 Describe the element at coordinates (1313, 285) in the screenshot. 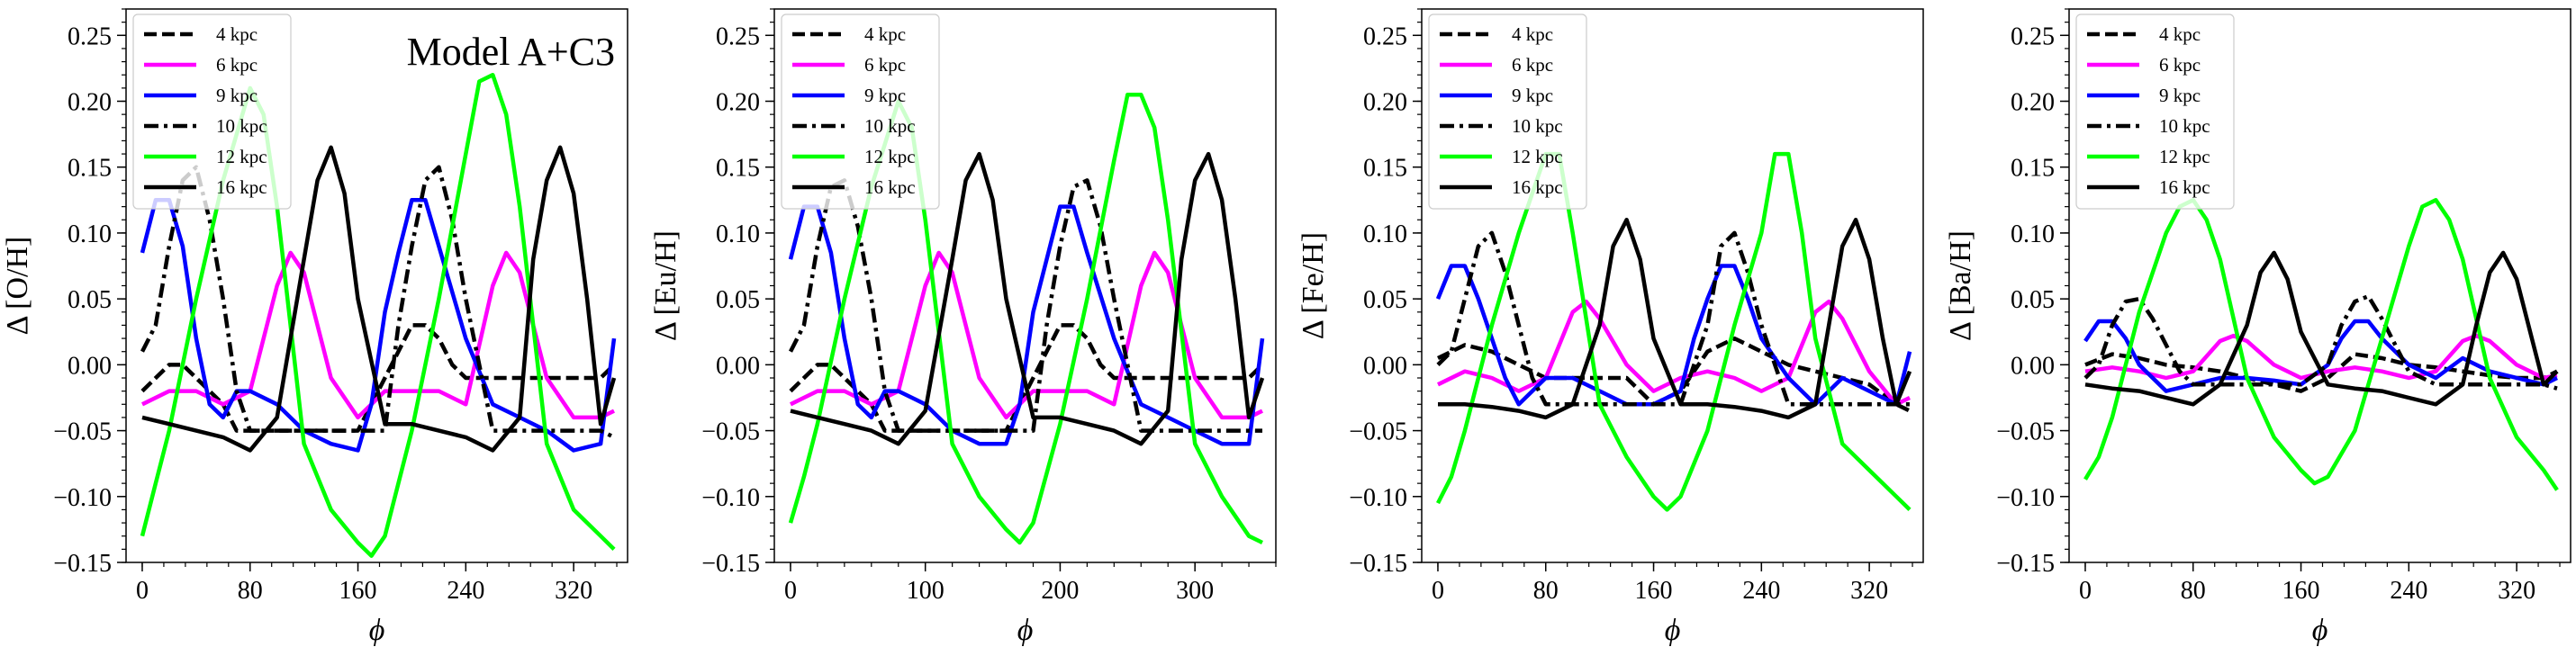

I see `y-axis-label: Δ [Fe/H]` at that location.